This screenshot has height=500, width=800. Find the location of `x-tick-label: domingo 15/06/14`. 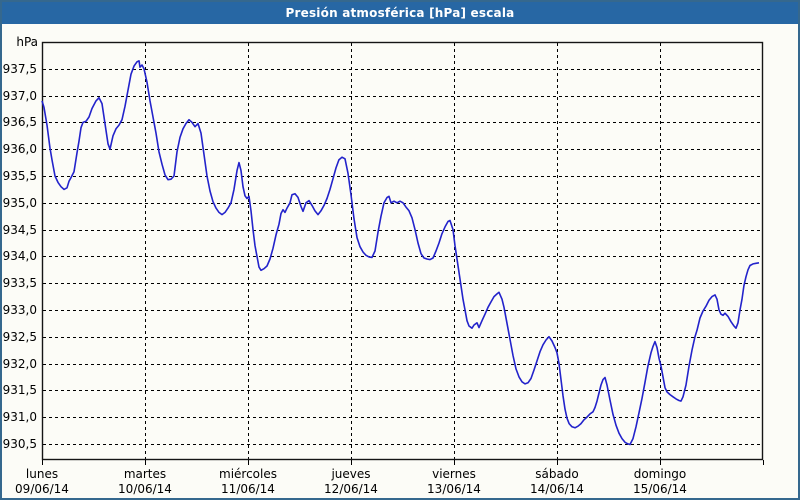

x-tick-label: domingo 15/06/14 is located at coordinates (660, 482).